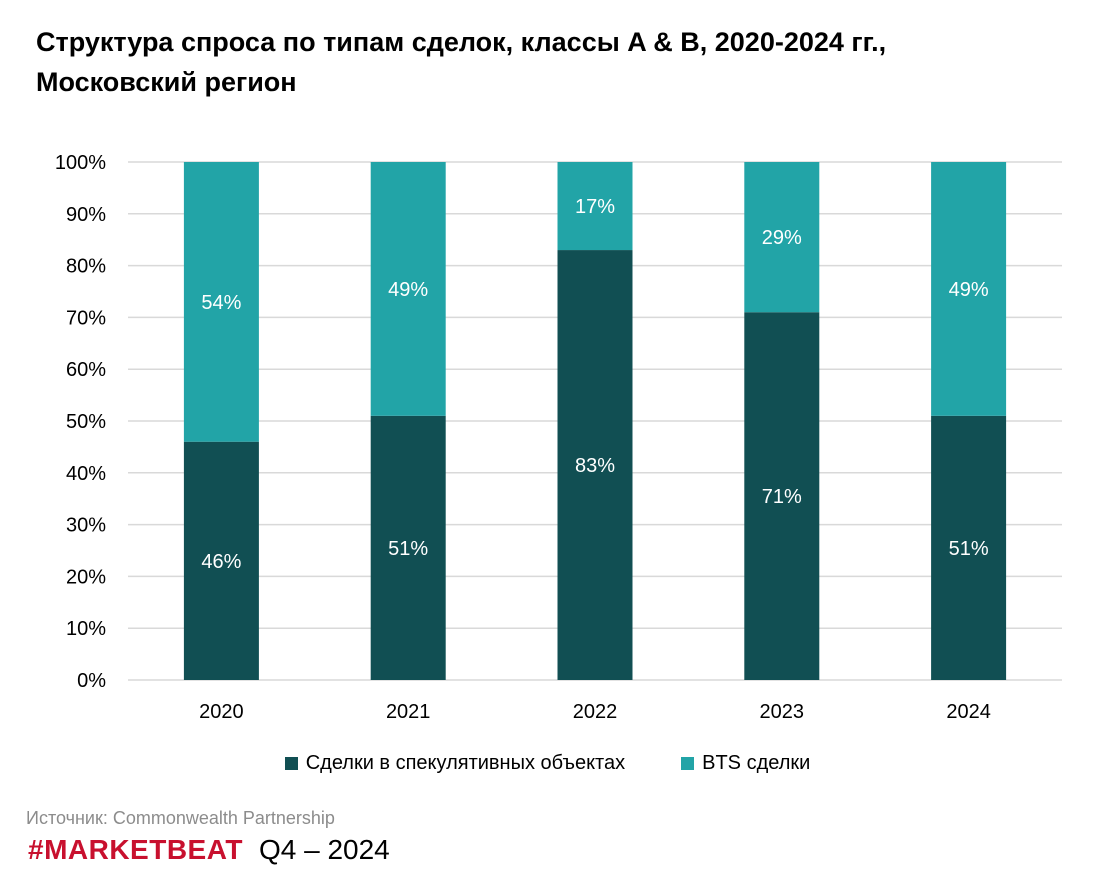  What do you see at coordinates (180, 818) in the screenshot?
I see `source-note: Источник: Commonwealth Partnership` at bounding box center [180, 818].